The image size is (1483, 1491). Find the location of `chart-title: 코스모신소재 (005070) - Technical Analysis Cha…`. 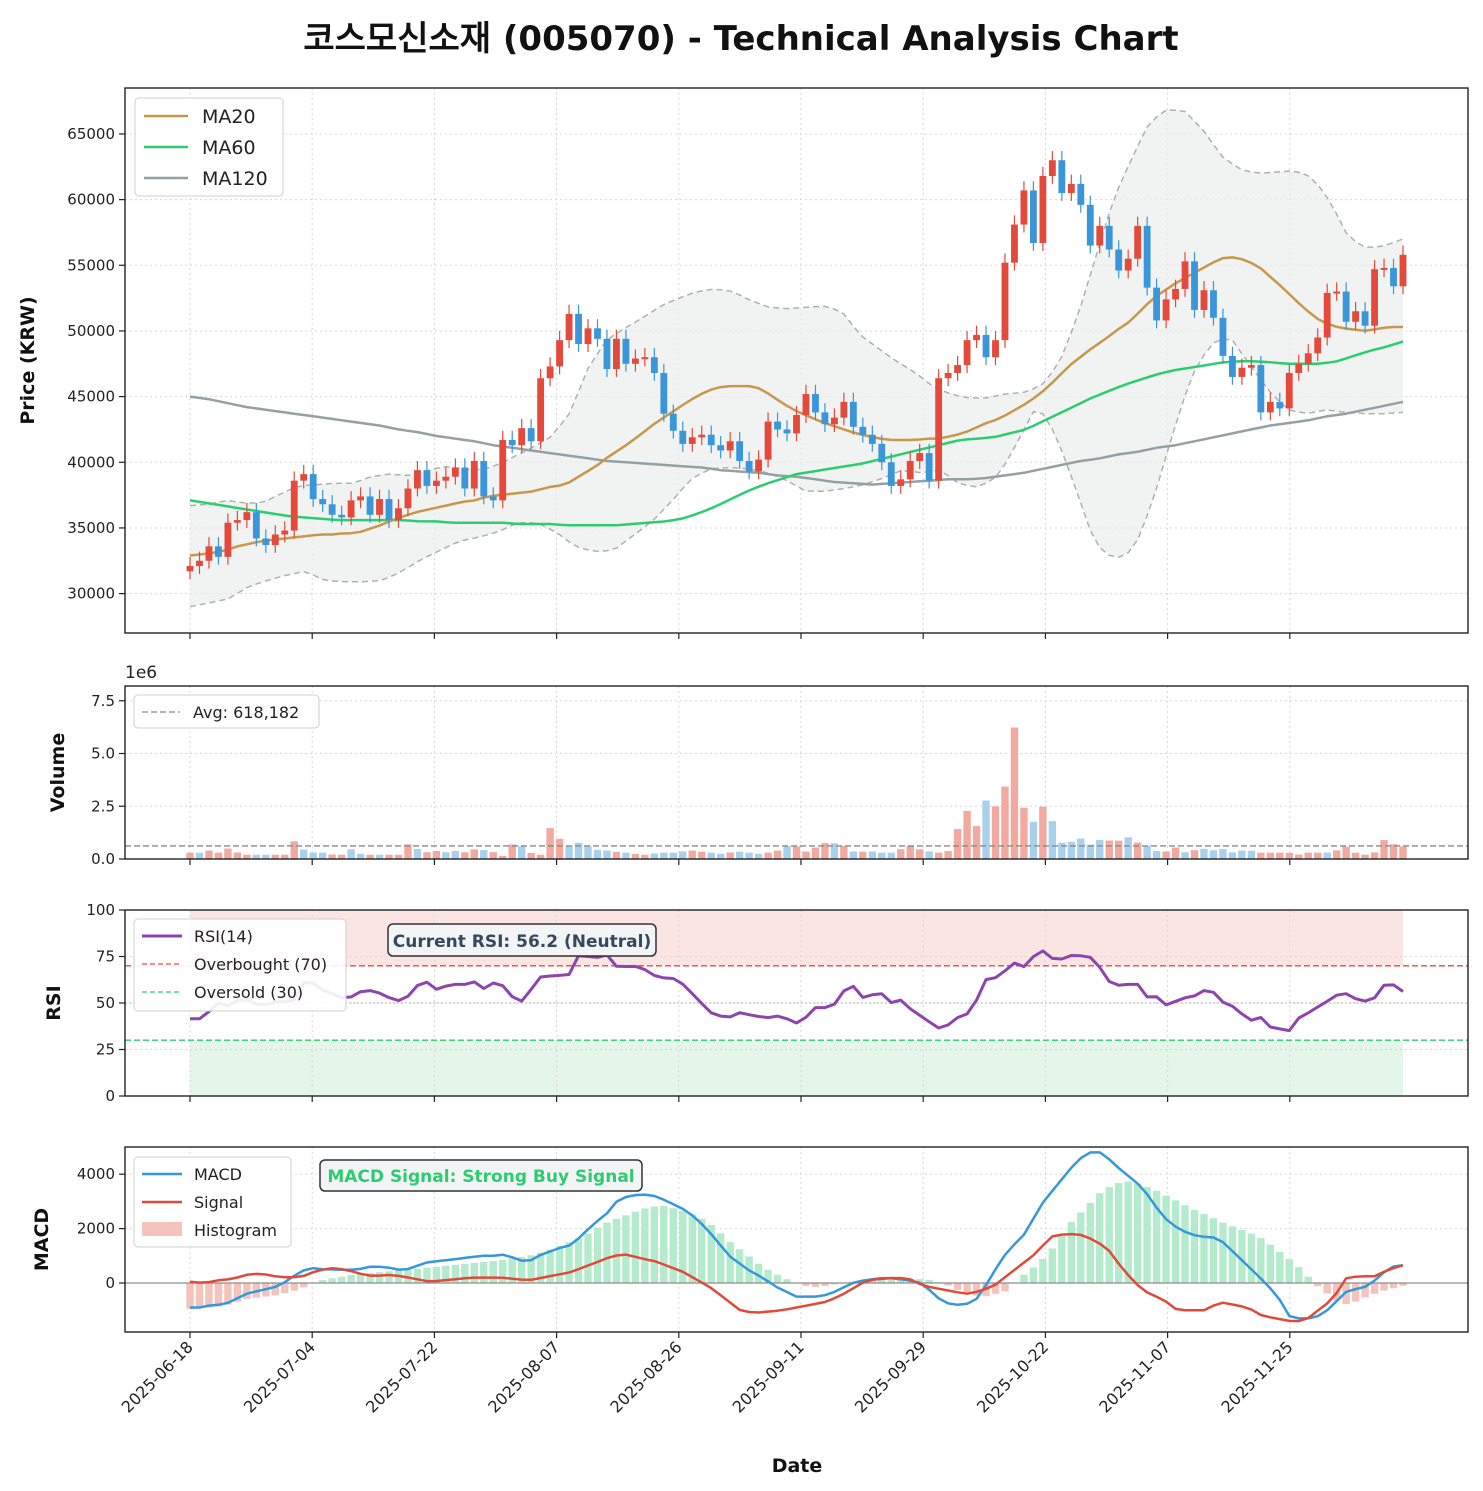

chart-title: 코스모신소재 (005070) - Technical Analysis Cha… is located at coordinates (740, 39).